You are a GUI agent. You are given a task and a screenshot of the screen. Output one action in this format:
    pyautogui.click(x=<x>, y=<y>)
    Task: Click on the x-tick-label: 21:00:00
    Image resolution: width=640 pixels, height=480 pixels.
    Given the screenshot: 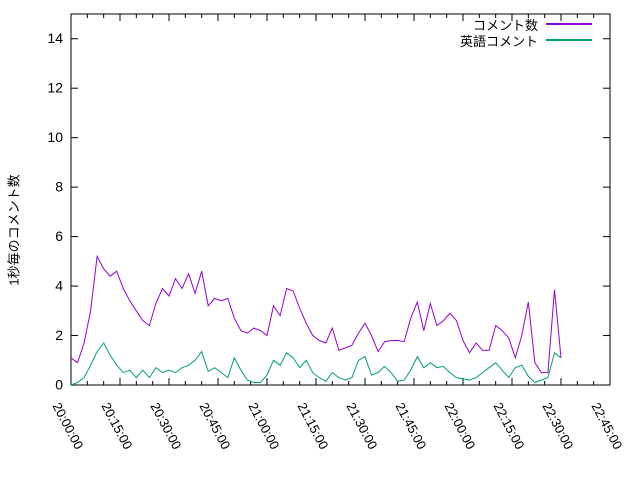 What is the action you would take?
    pyautogui.click(x=263, y=426)
    